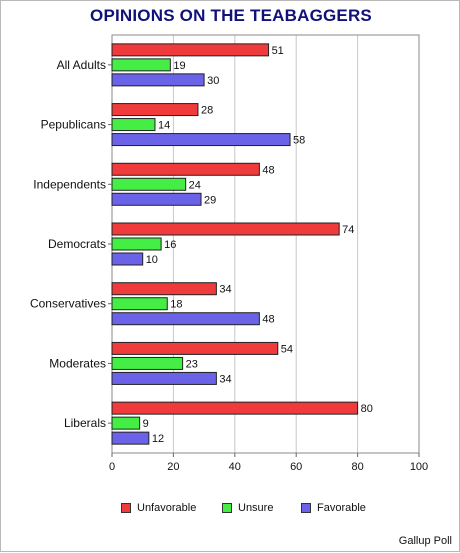 Image resolution: width=460 pixels, height=553 pixels. Describe the element at coordinates (167, 508) in the screenshot. I see `legend-label: Unfavorable` at that location.